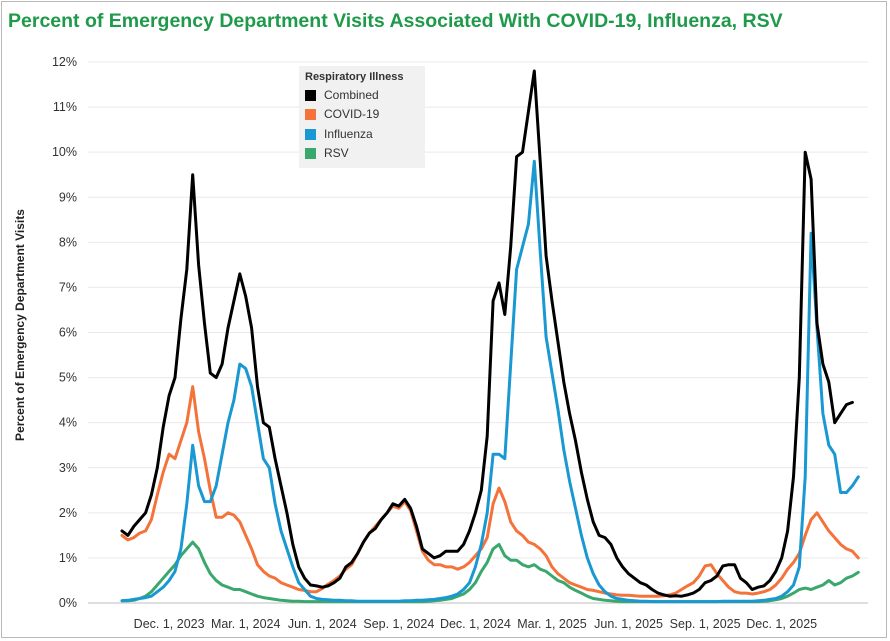 The width and height of the screenshot is (890, 641). I want to click on y-tick-label: 9%, so click(68, 197).